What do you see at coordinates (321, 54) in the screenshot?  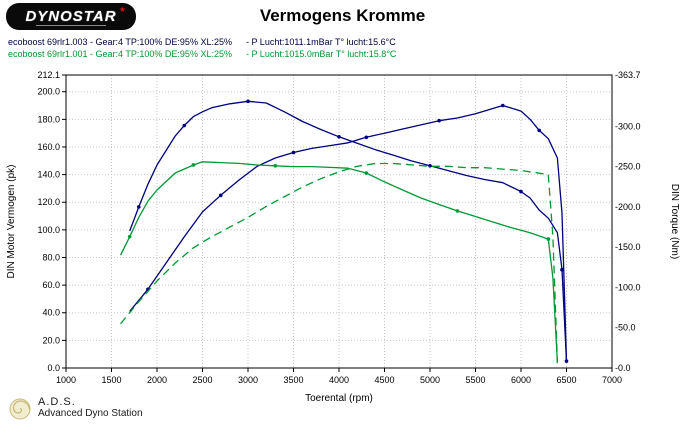 I see `run-2-conditions: - P Lucht:1015.0mBar T° lucht:15.8°C` at bounding box center [321, 54].